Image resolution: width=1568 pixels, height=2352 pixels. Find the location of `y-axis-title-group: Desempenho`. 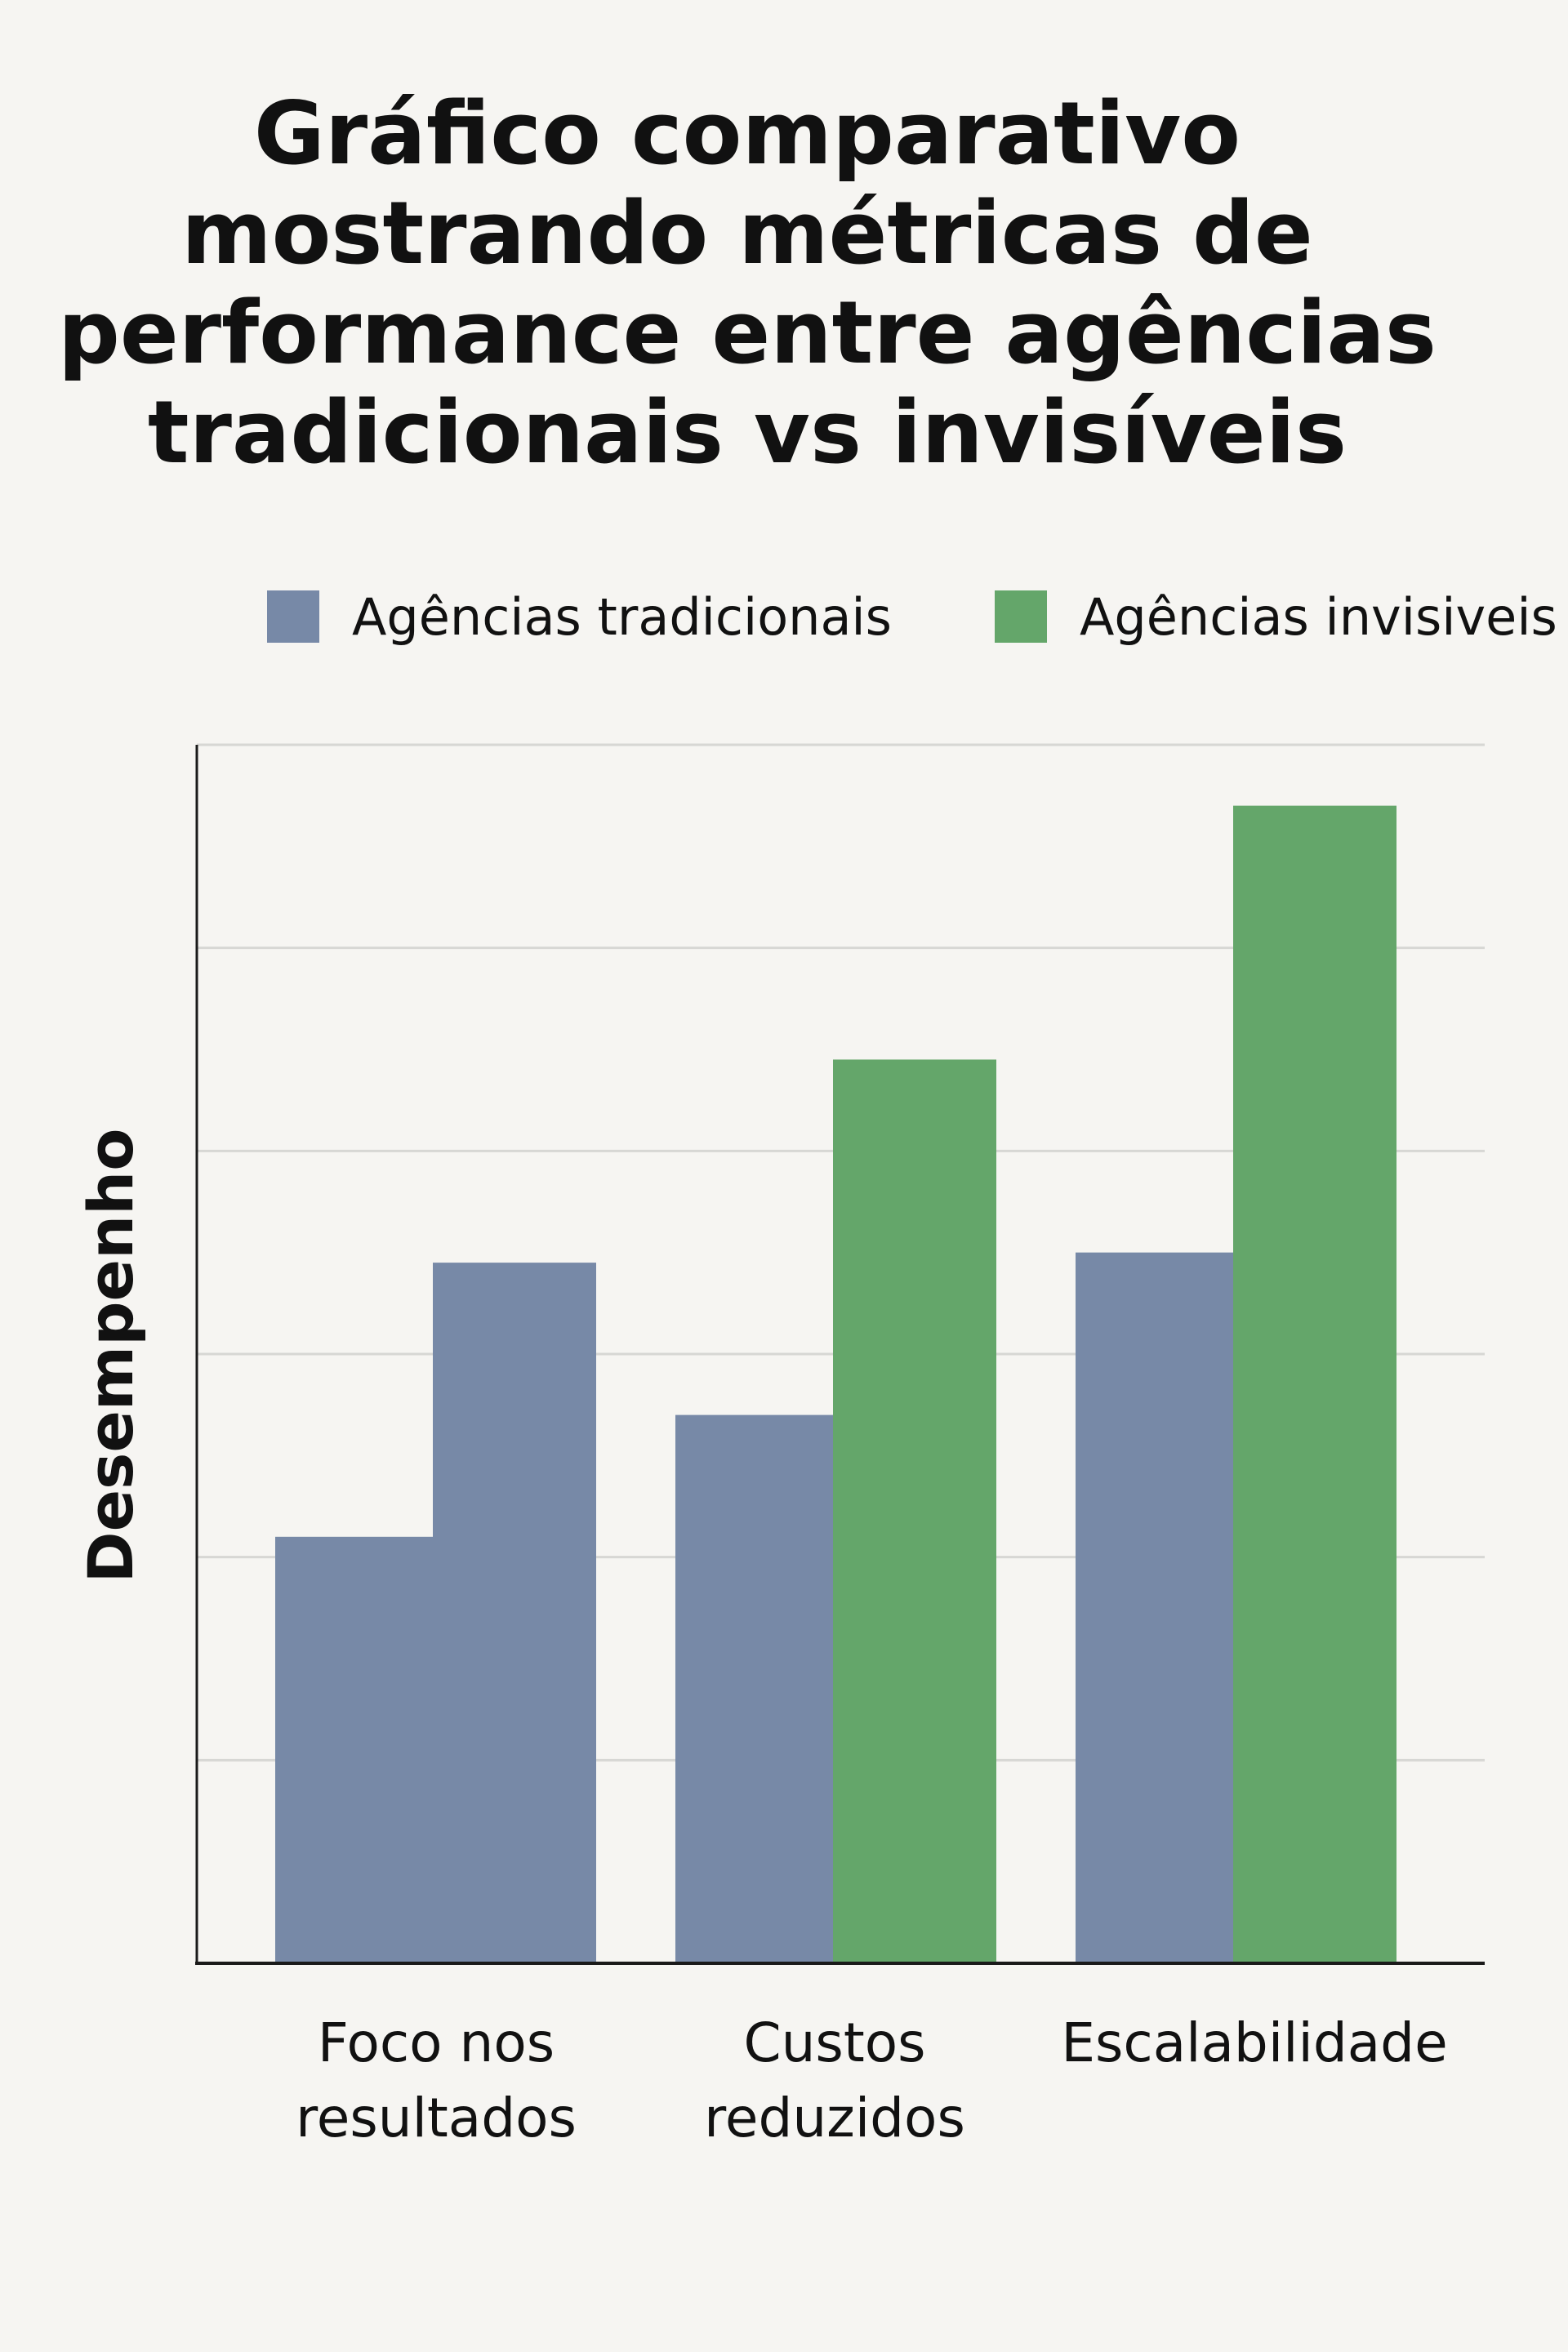

y-axis-title-group: Desempenho is located at coordinates (111, 1356).